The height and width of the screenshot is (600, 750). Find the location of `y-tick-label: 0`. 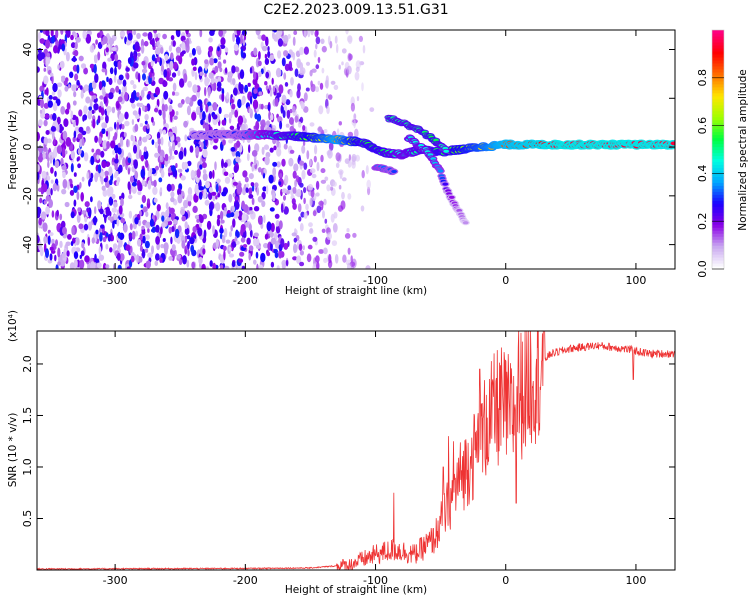

y-tick-label: 0 is located at coordinates (27, 147).